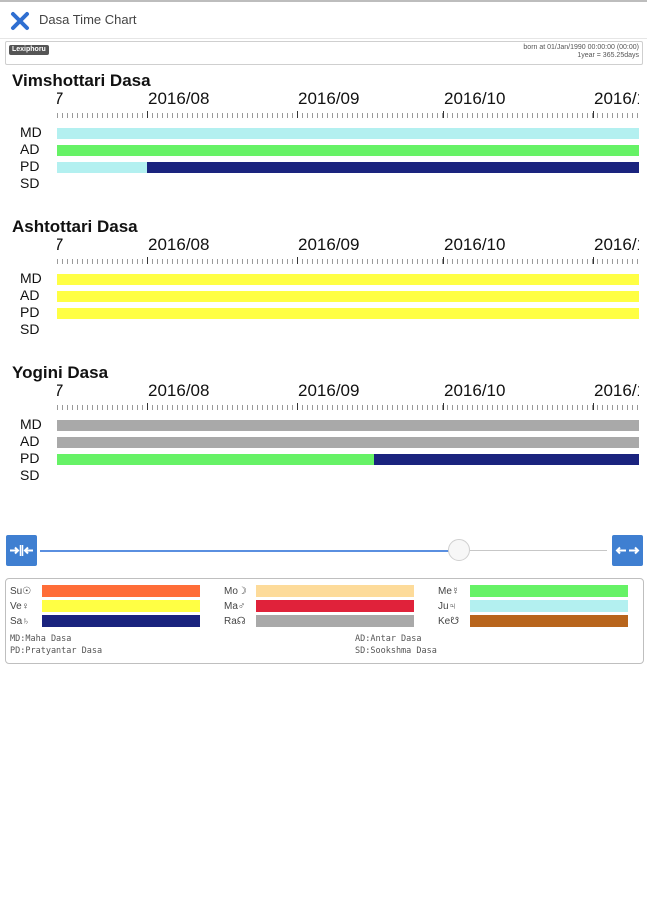 The height and width of the screenshot is (900, 647). What do you see at coordinates (324, 621) in the screenshot?
I see `legend-item: Ra☊` at bounding box center [324, 621].